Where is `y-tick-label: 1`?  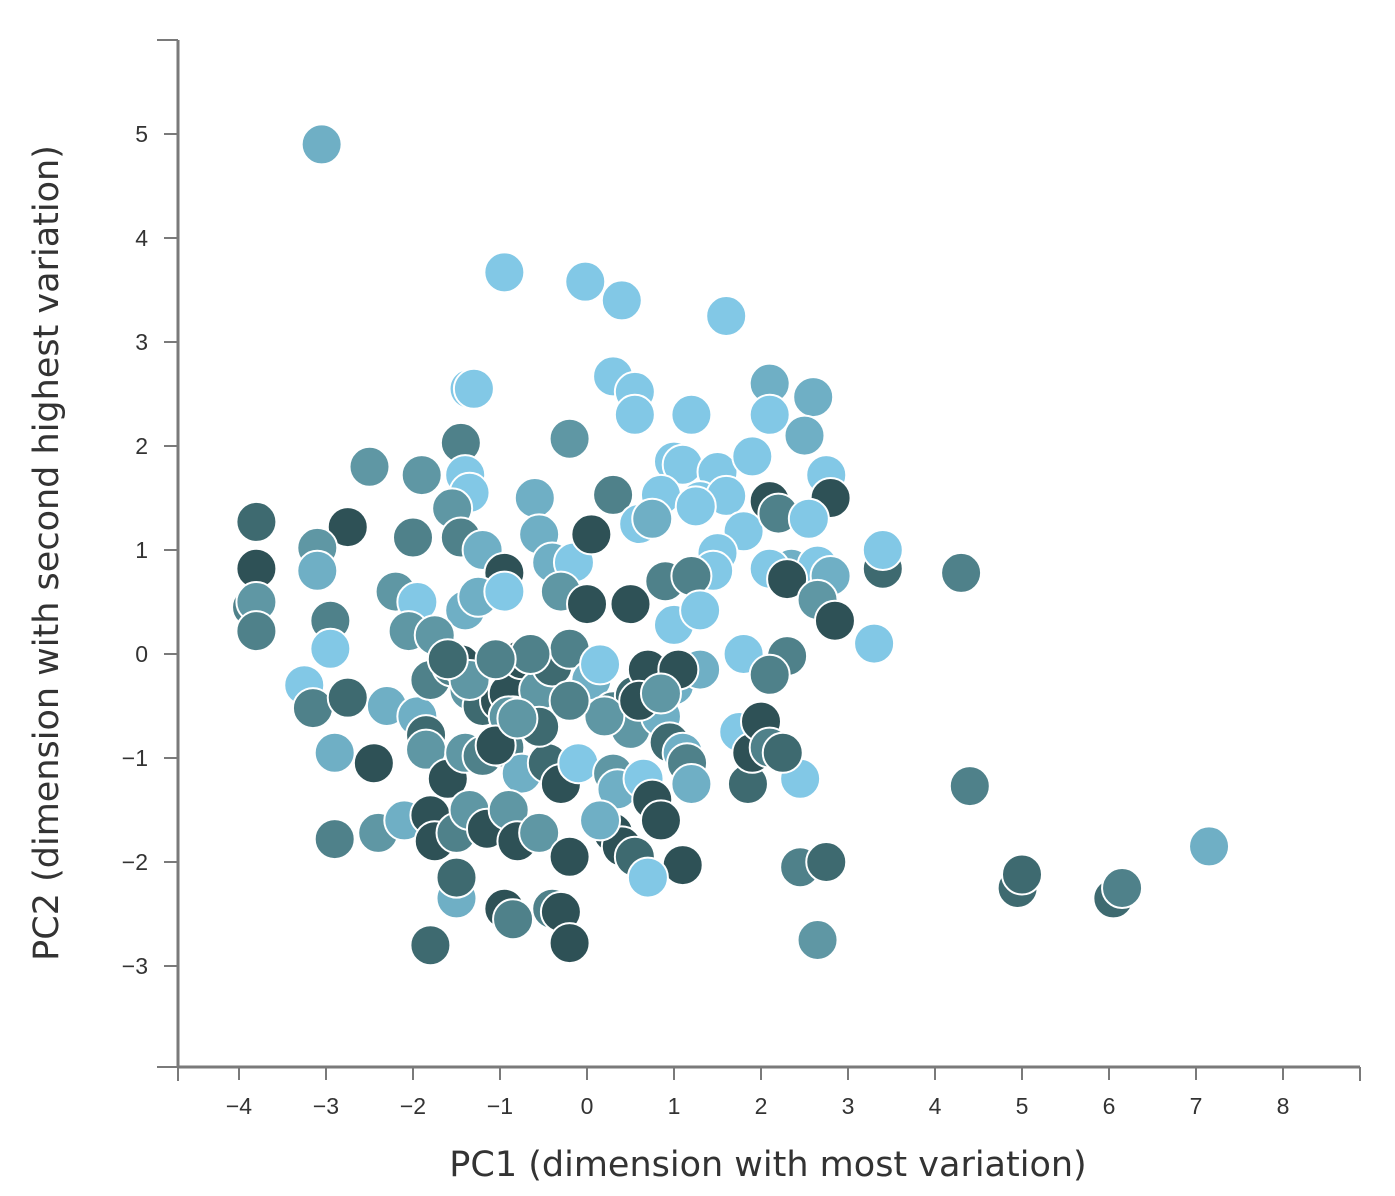
y-tick-label: 1 is located at coordinates (141, 550).